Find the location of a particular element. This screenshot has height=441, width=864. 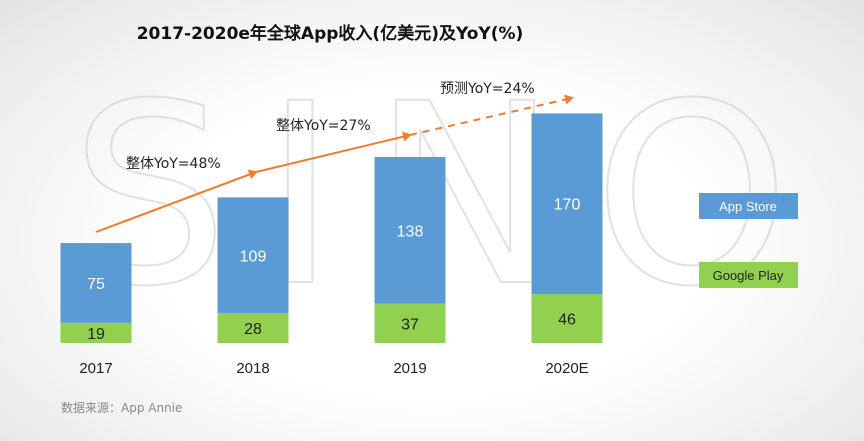

bar-value-app-store-2019: 138 is located at coordinates (410, 231).